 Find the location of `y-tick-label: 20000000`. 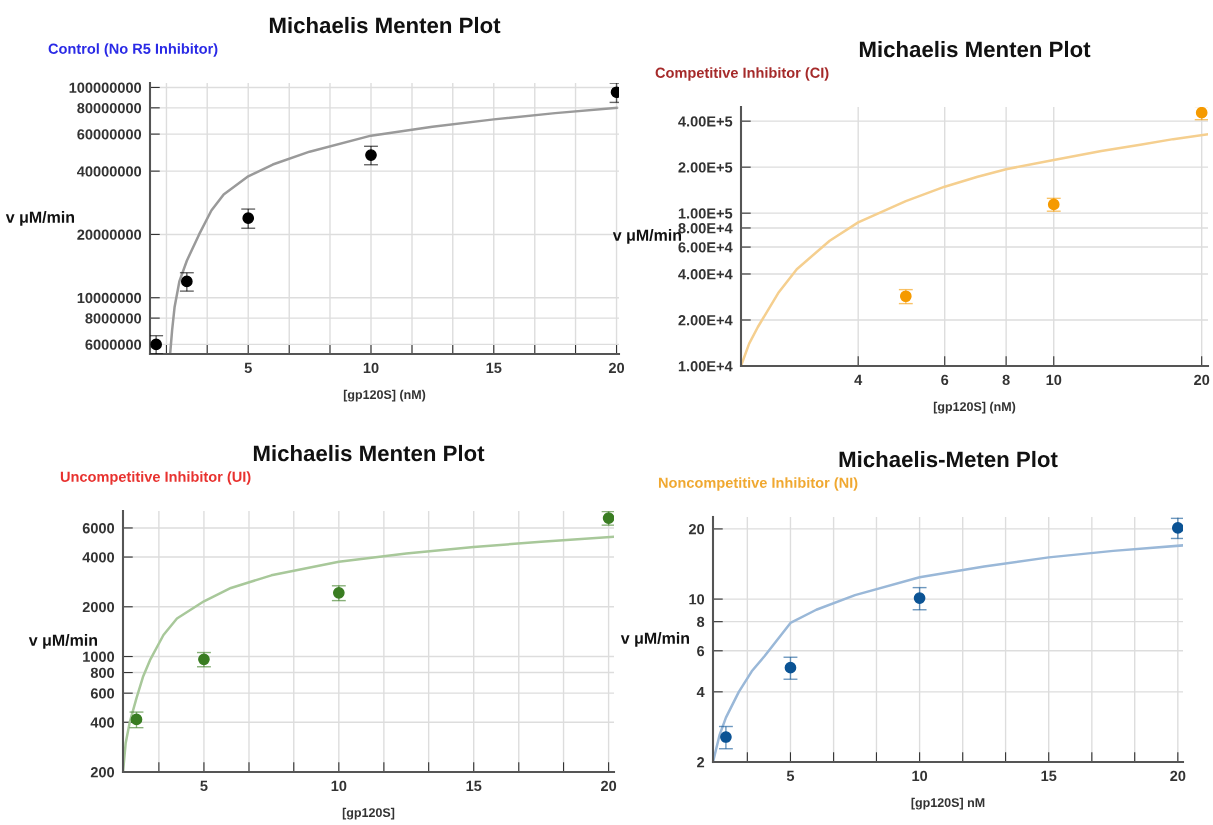

y-tick-label: 20000000 is located at coordinates (109, 234).